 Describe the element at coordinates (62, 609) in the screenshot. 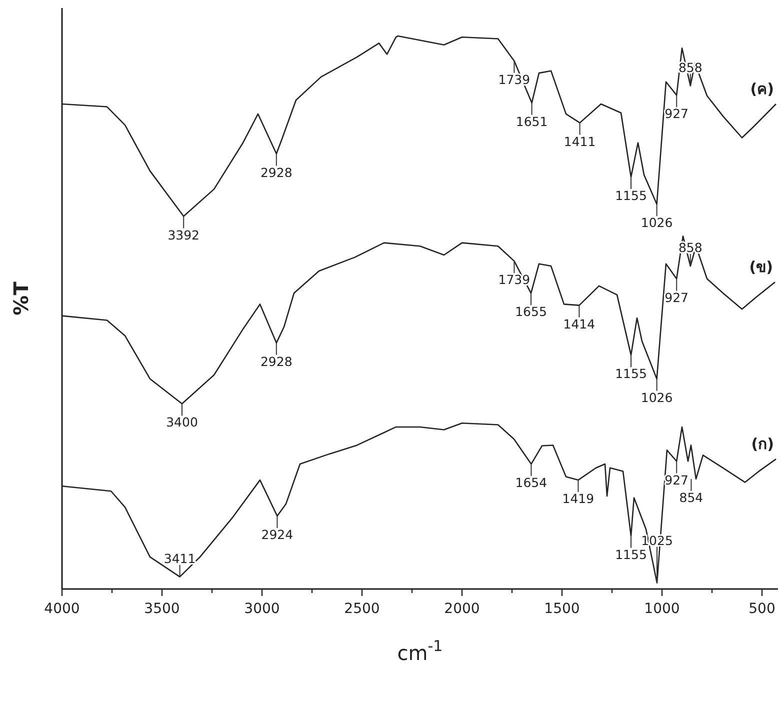

I see `x-tick-label: 4000` at that location.